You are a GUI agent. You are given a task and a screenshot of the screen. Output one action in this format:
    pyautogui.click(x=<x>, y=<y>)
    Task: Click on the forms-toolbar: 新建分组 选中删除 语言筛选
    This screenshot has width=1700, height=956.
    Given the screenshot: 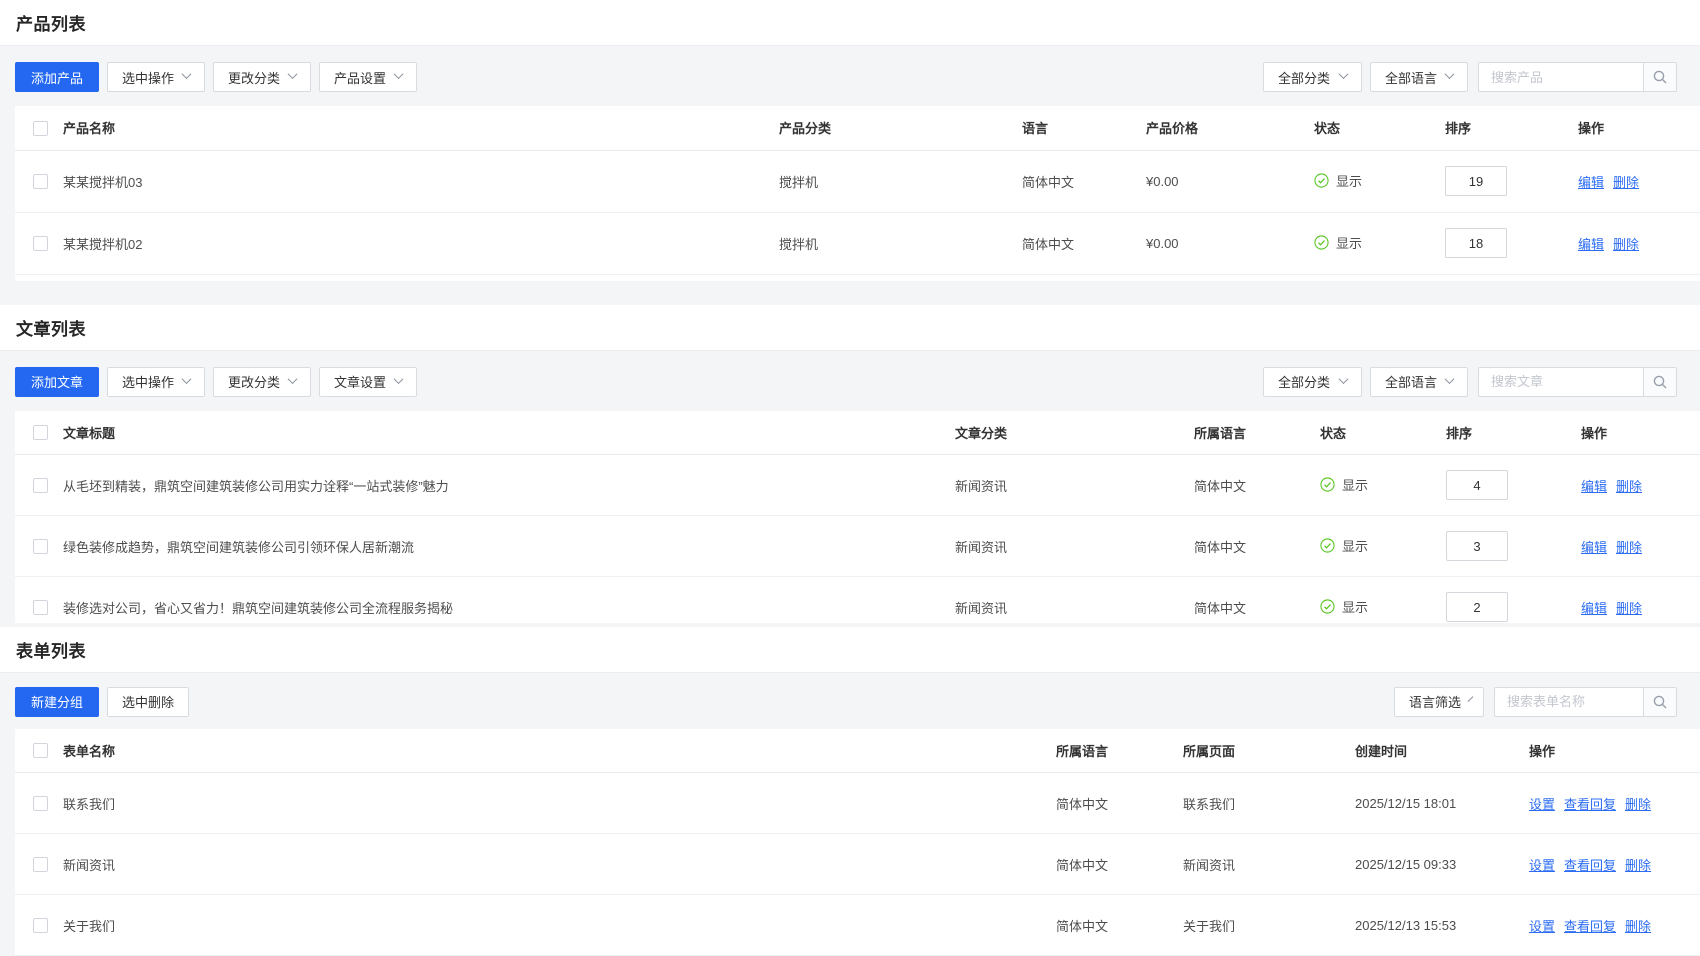 What is the action you would take?
    pyautogui.click(x=850, y=701)
    